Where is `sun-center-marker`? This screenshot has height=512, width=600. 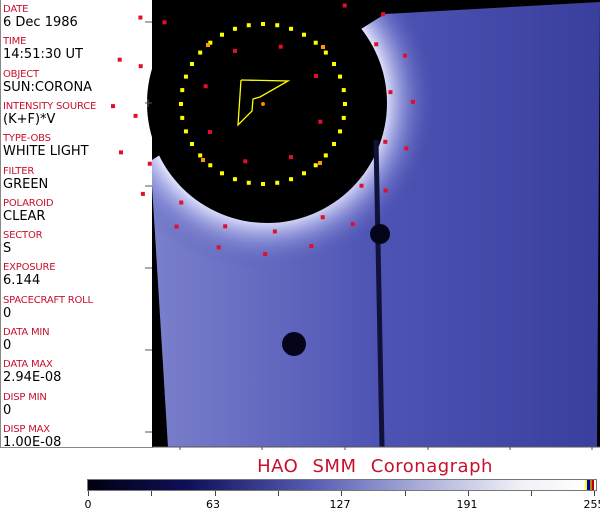
sun-center-marker is located at coordinates (263, 104).